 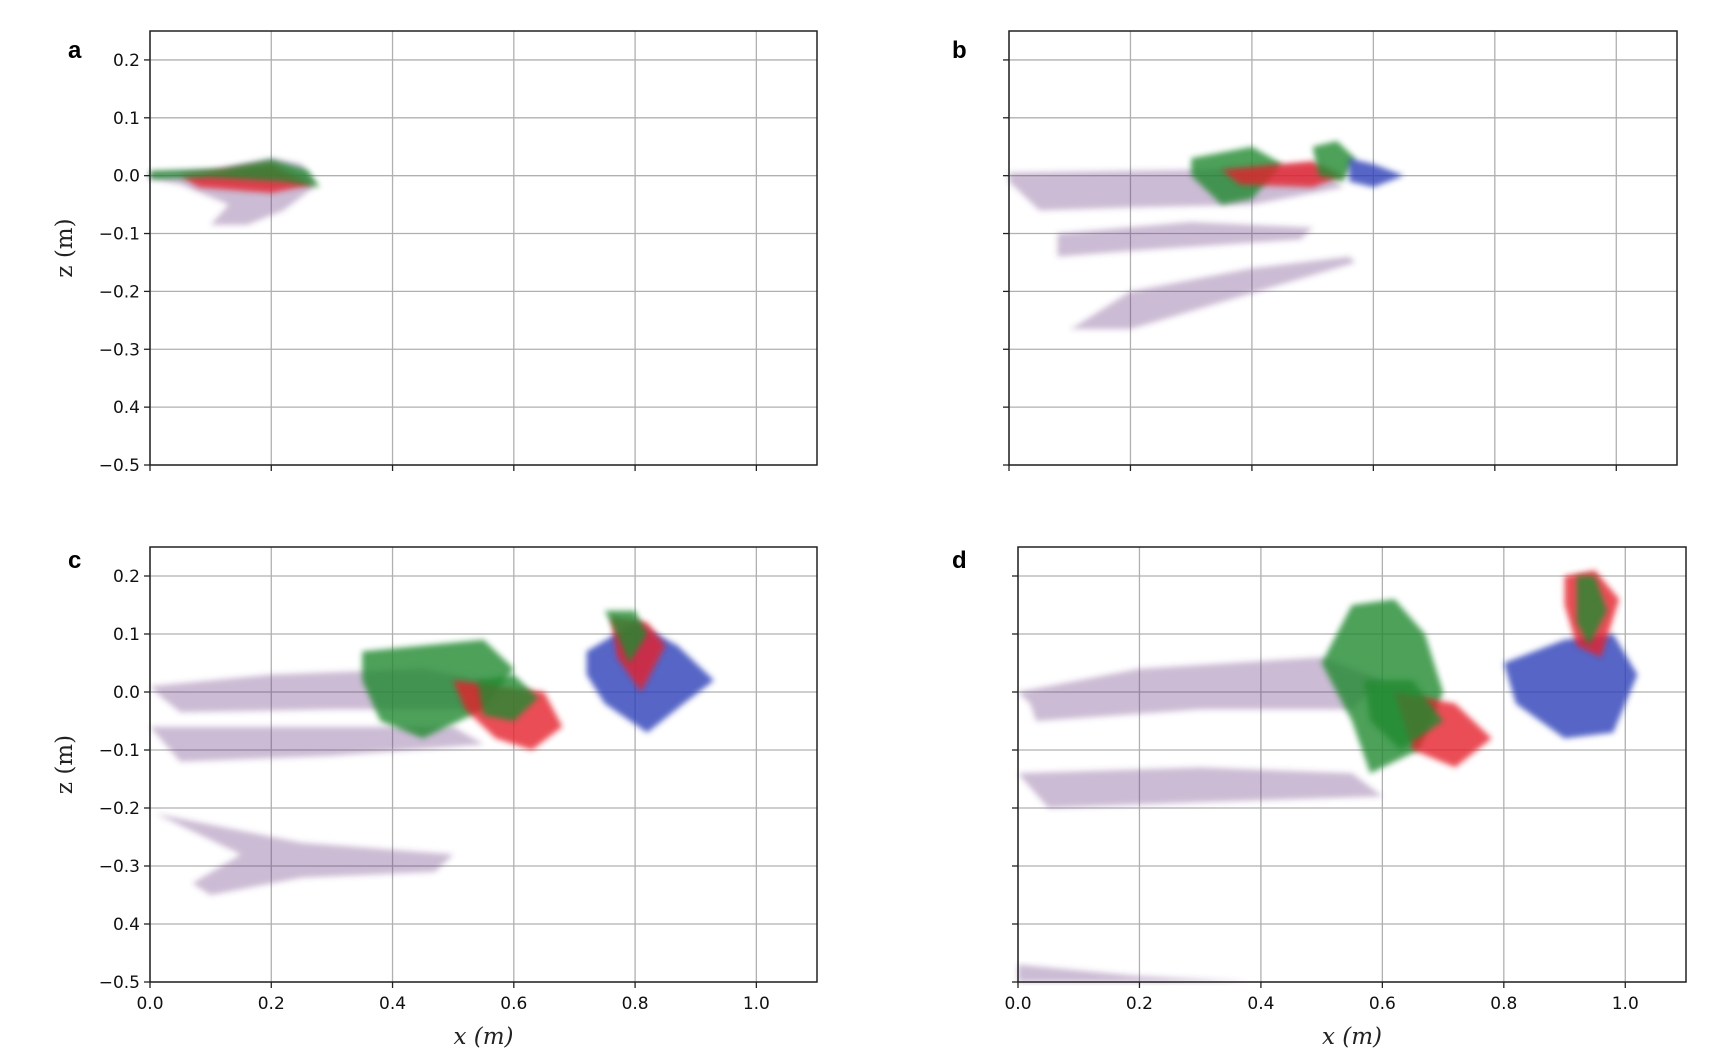 What do you see at coordinates (75, 50) in the screenshot?
I see `panel-label: a` at bounding box center [75, 50].